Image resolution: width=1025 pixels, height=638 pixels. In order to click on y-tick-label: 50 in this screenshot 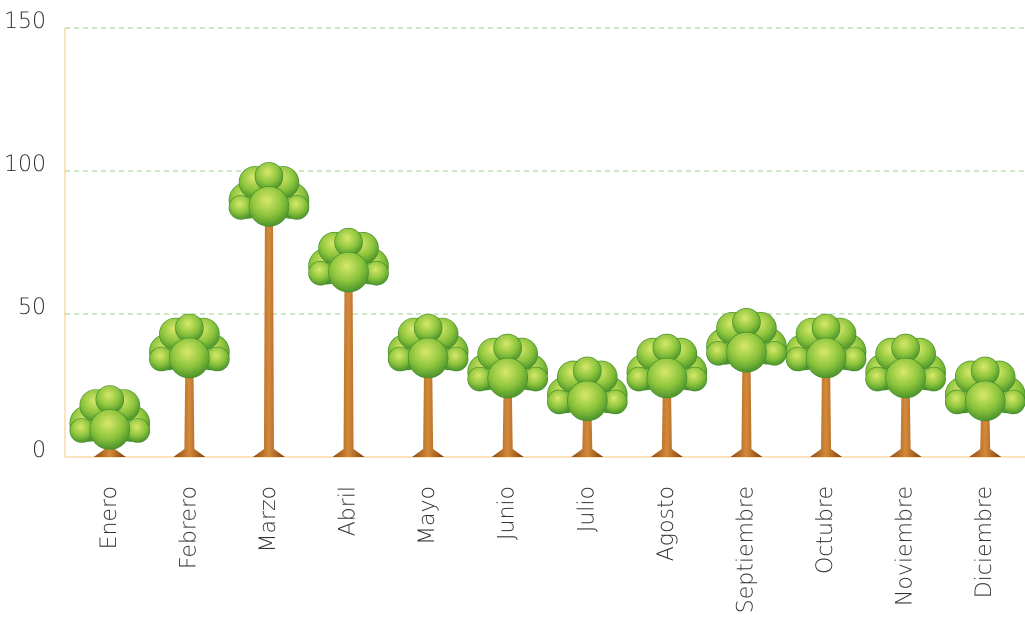, I will do `click(32, 307)`.